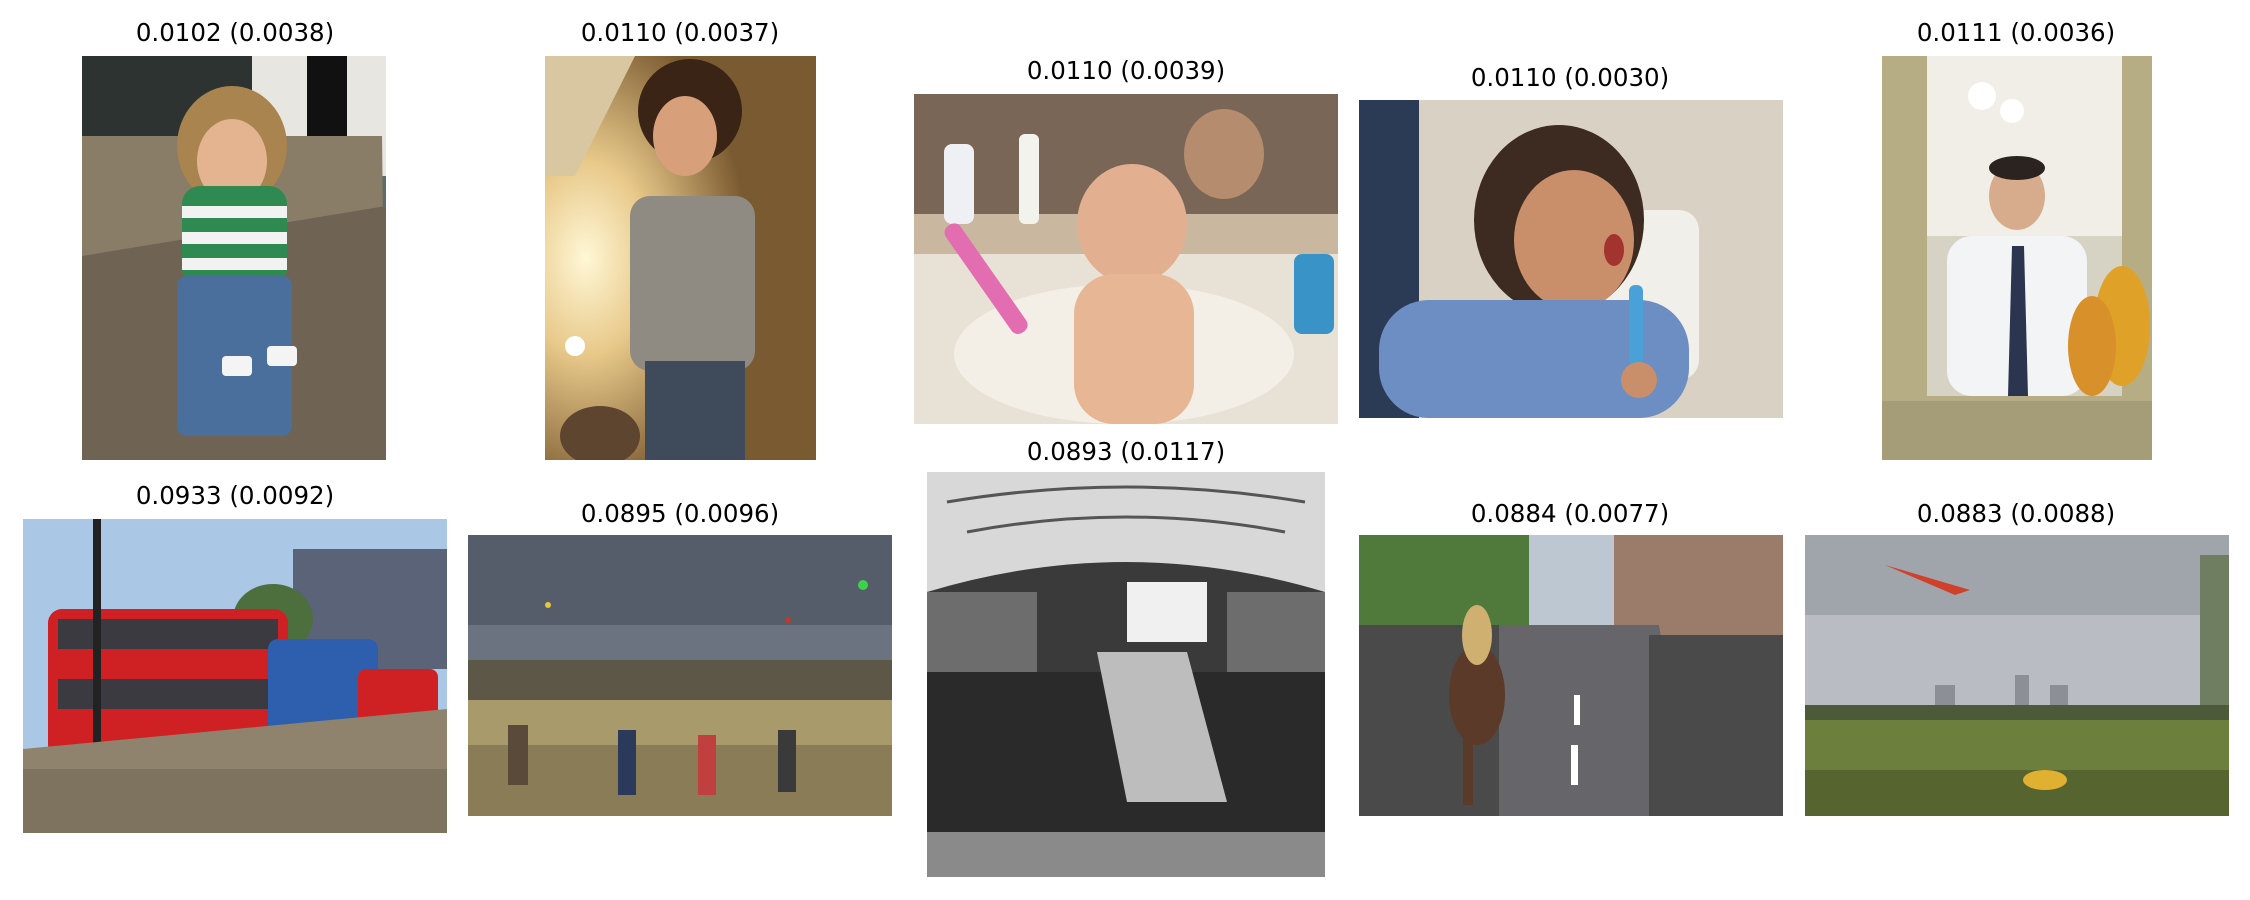 The width and height of the screenshot is (2250, 900). I want to click on image-caption: 0.0102 (0.0038), so click(235, 32).